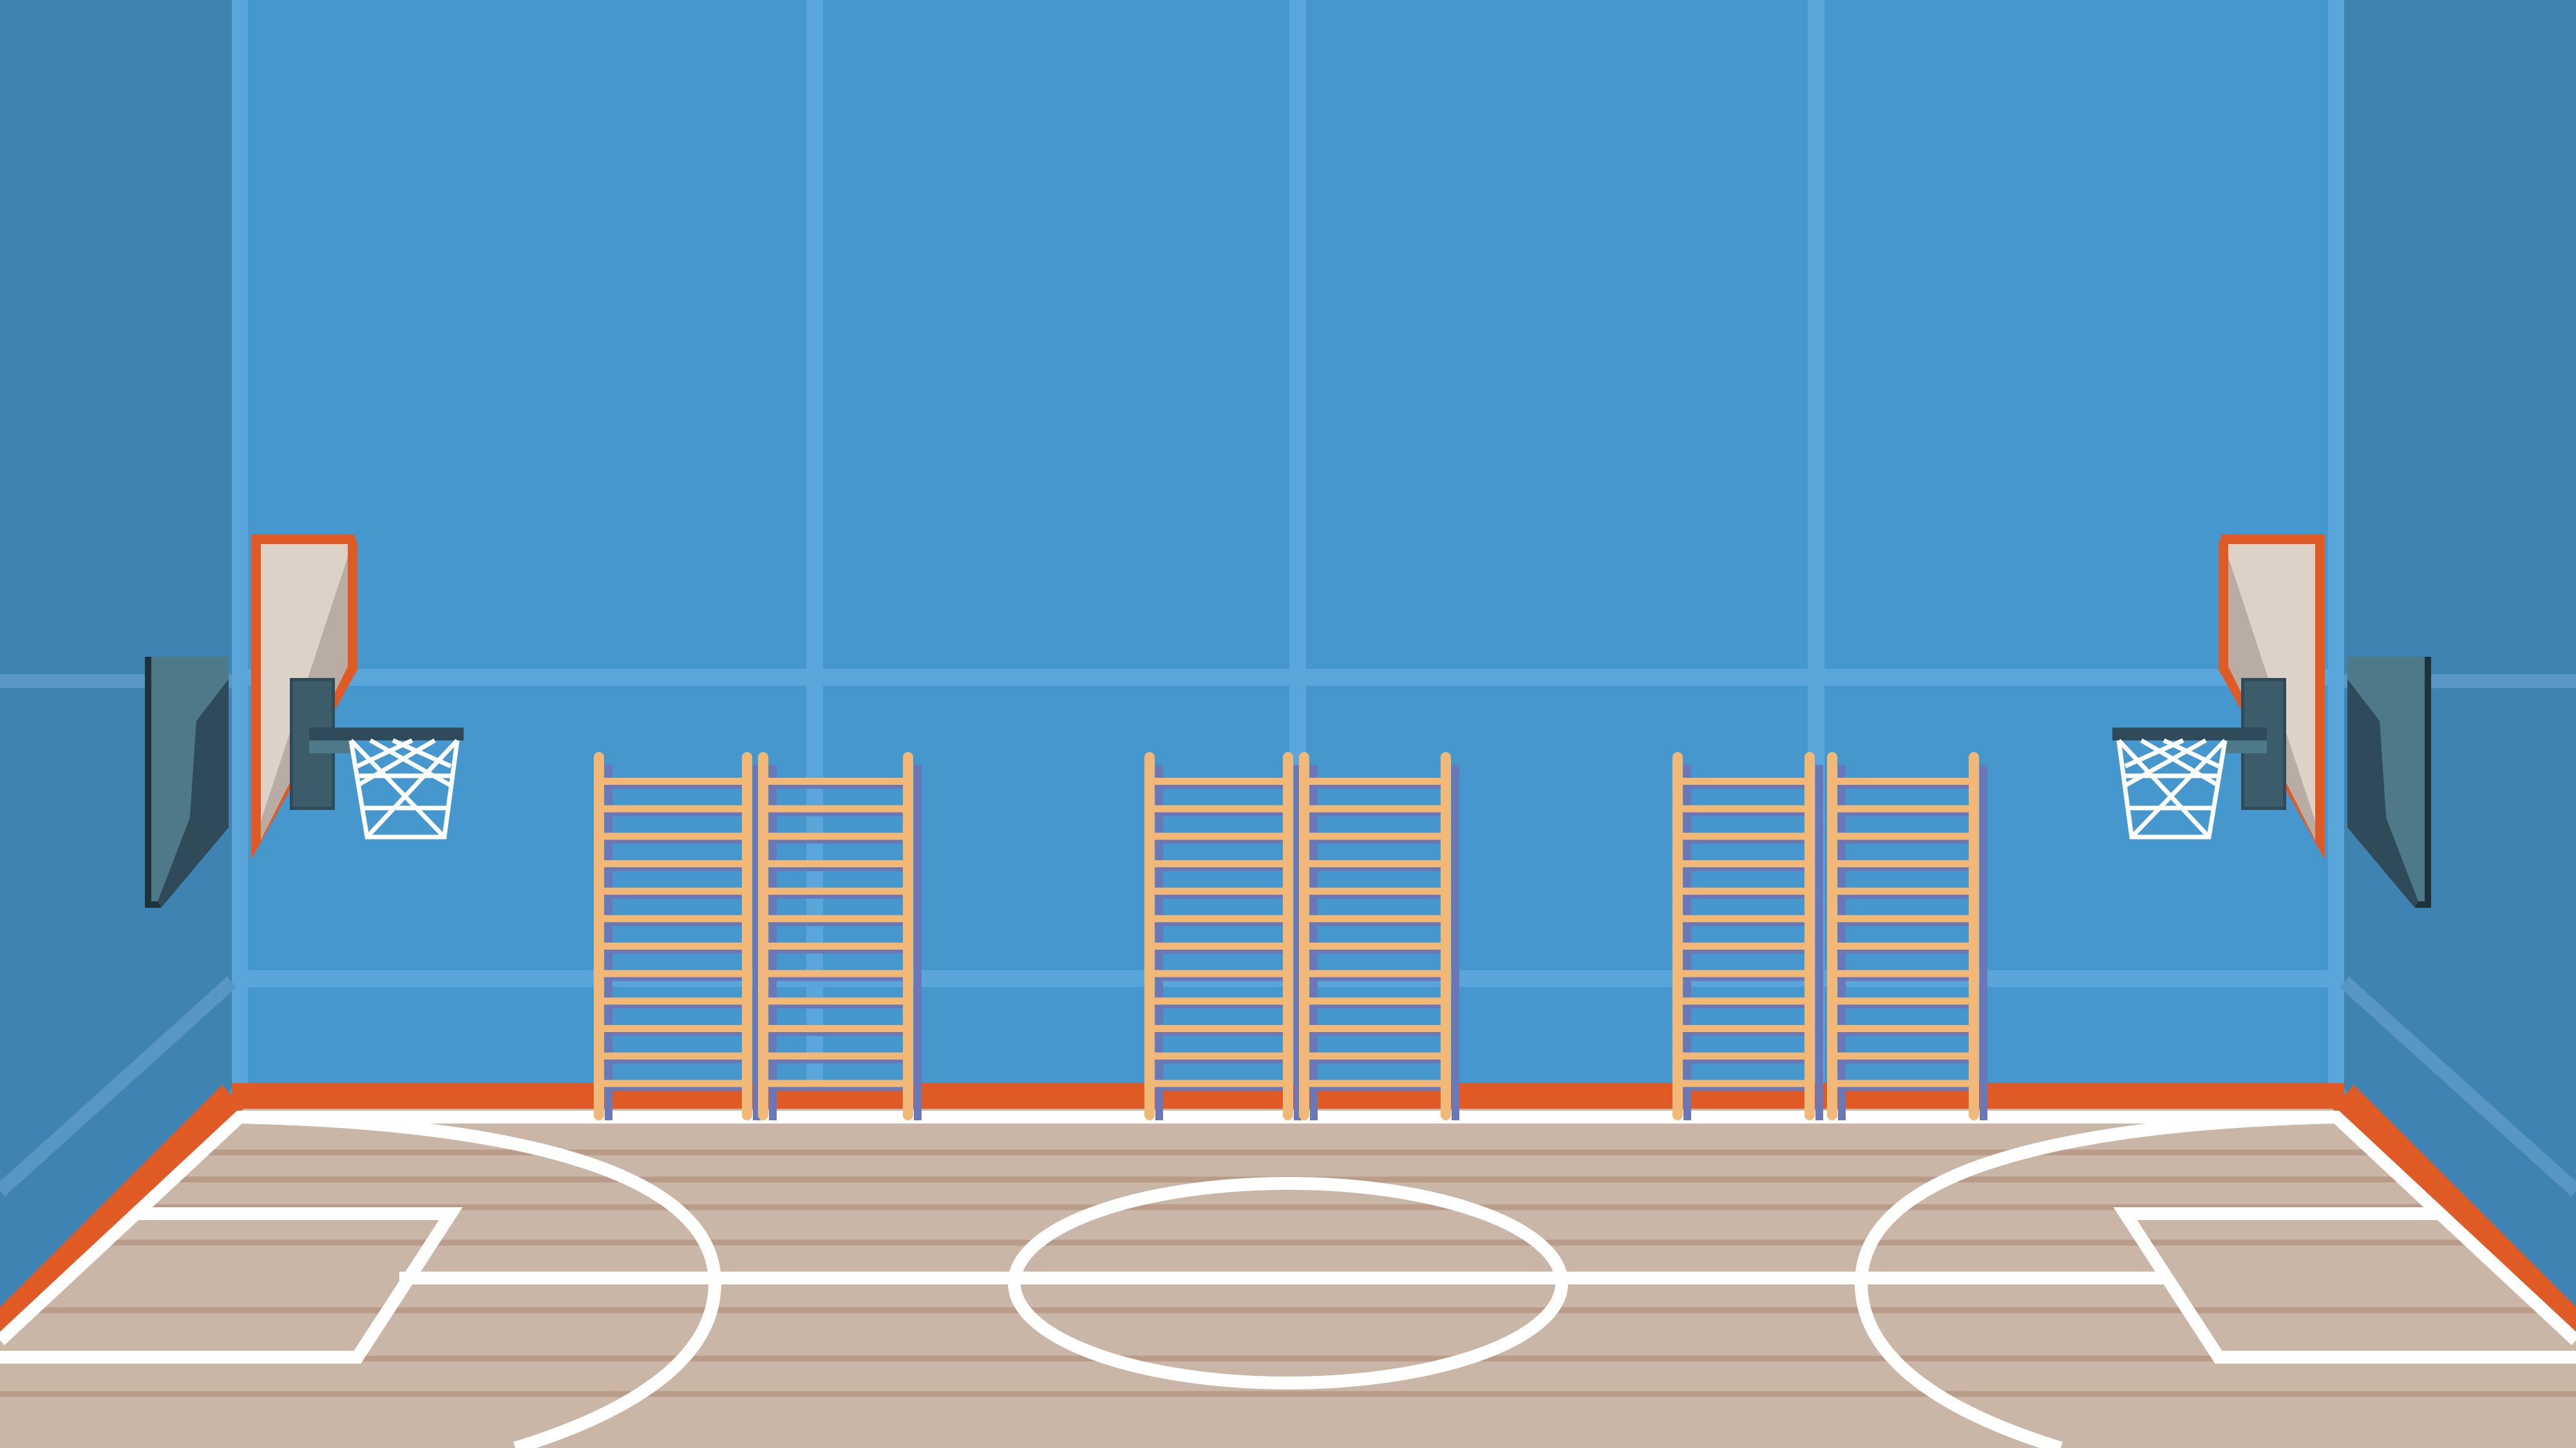  Describe the element at coordinates (116, 657) in the screenshot. I see `left-side-wall` at that location.